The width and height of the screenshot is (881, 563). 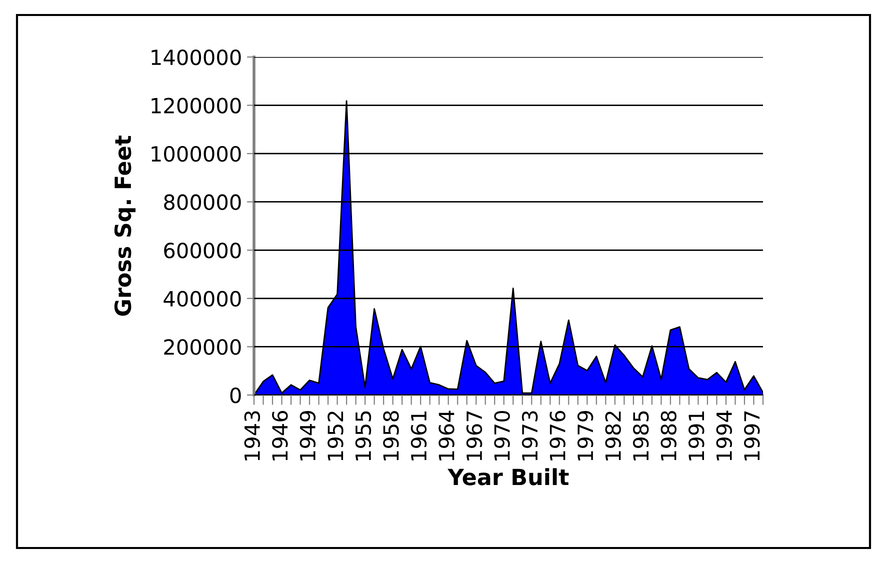 I want to click on x-tick-label: 1994, so click(x=724, y=435).